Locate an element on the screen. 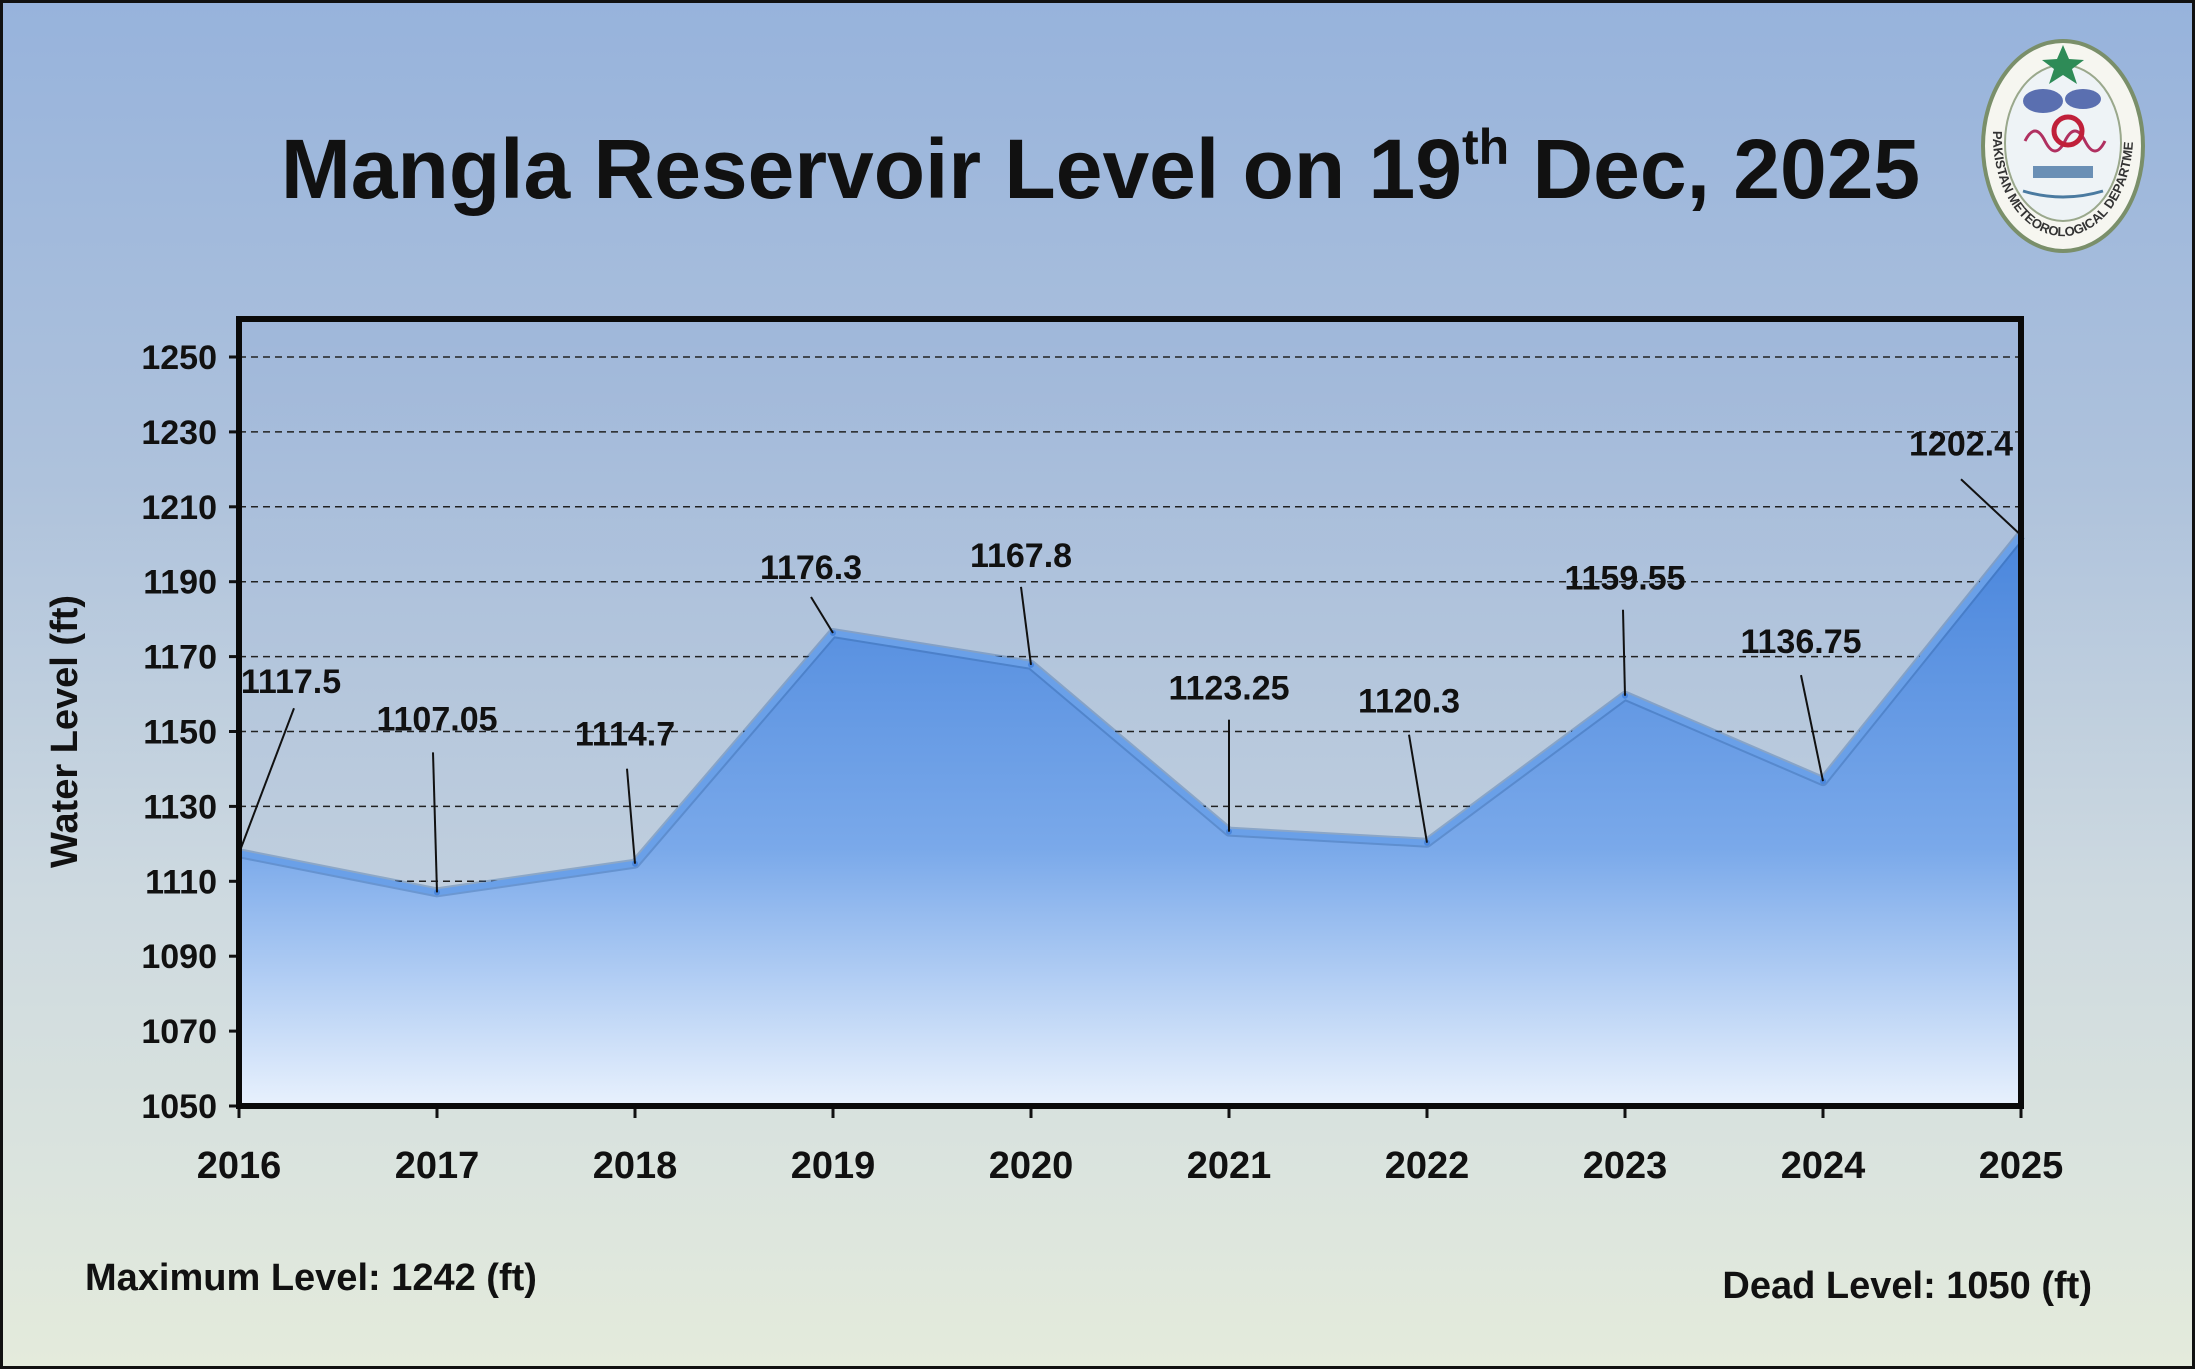 Image resolution: width=2195 pixels, height=1369 pixels. x-tick-label: 2021 is located at coordinates (1229, 1166).